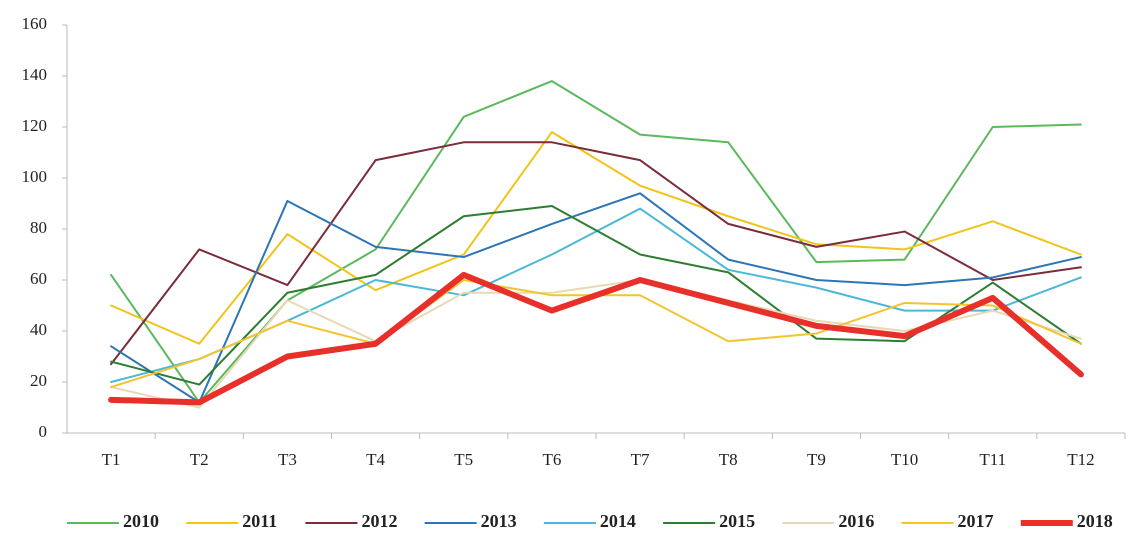 Image resolution: width=1141 pixels, height=534 pixels. Describe the element at coordinates (992, 459) in the screenshot. I see `x-tick-label: T11` at that location.